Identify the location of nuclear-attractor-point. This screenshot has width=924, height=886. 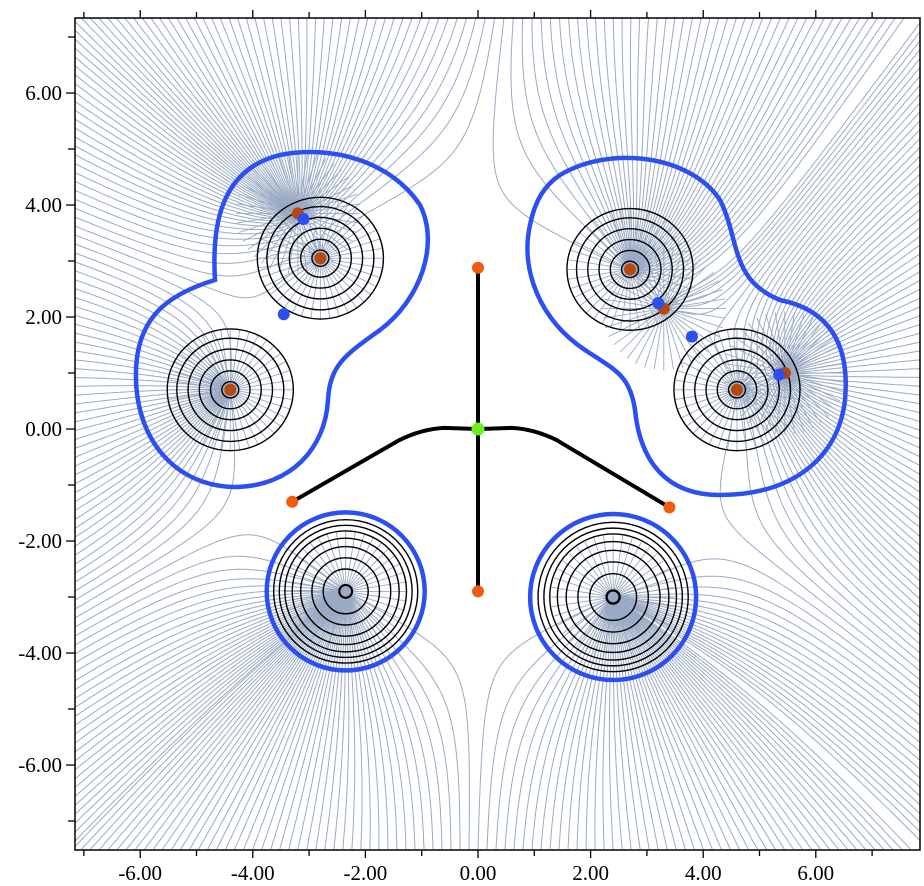
(630, 269).